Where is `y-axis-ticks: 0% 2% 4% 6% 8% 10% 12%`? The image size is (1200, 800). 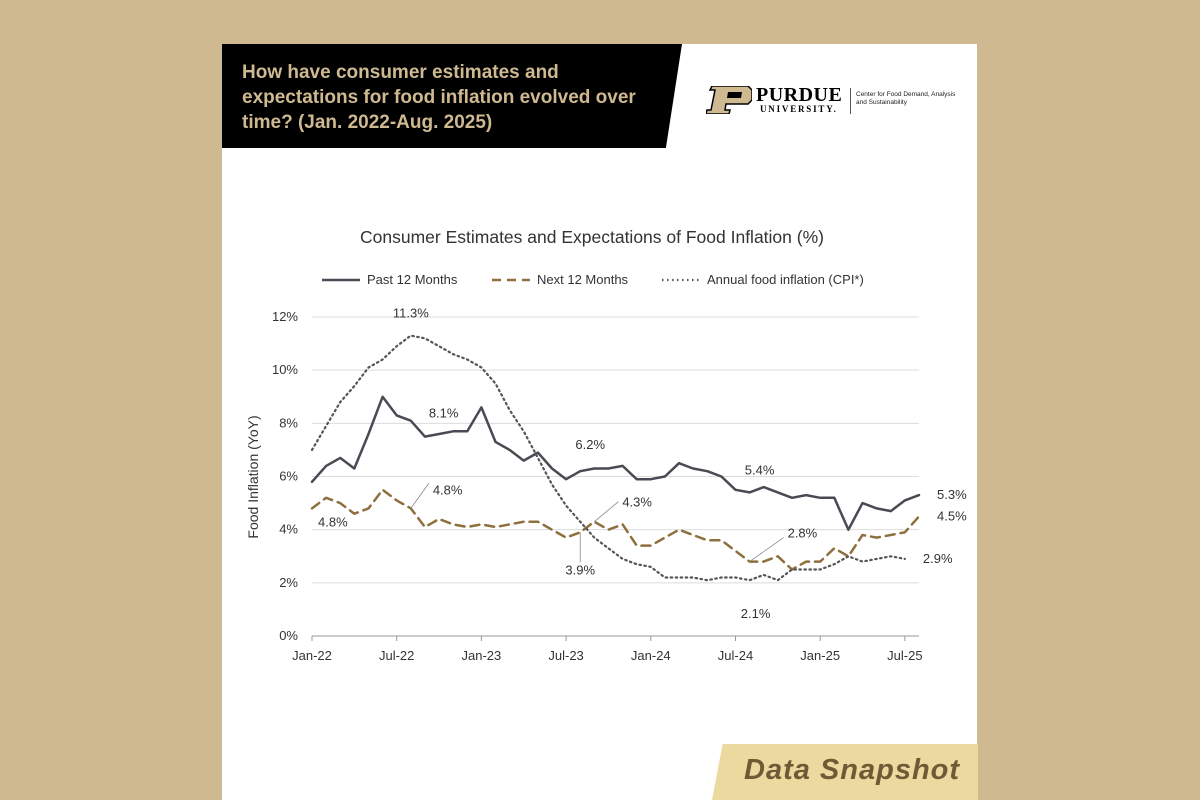 y-axis-ticks: 0% 2% 4% 6% 8% 10% 12% is located at coordinates (285, 476).